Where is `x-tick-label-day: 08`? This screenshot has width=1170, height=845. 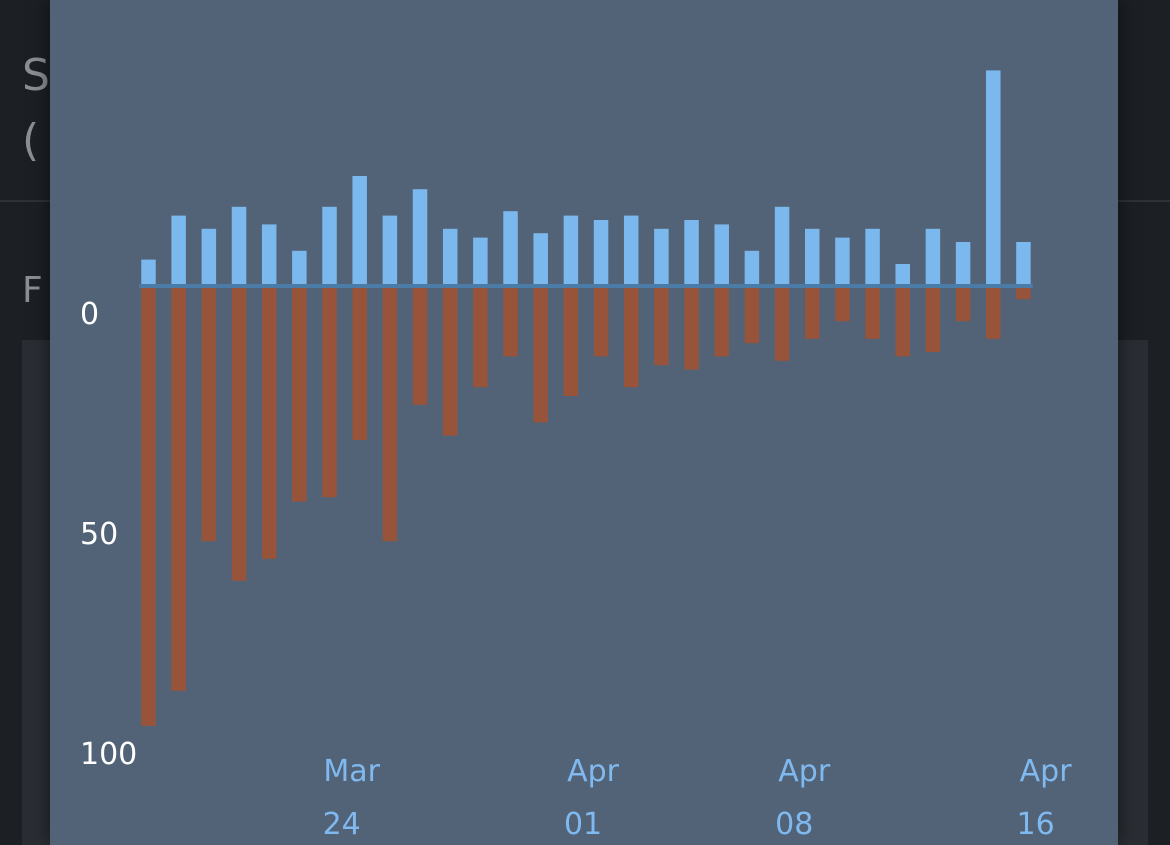 x-tick-label-day: 08 is located at coordinates (794, 824).